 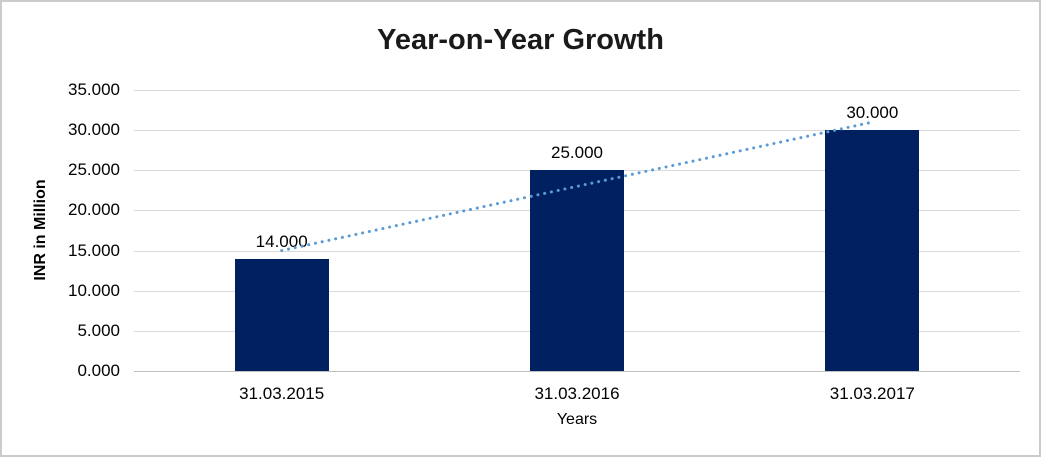 What do you see at coordinates (872, 113) in the screenshot?
I see `bar-data-label: 30.000` at bounding box center [872, 113].